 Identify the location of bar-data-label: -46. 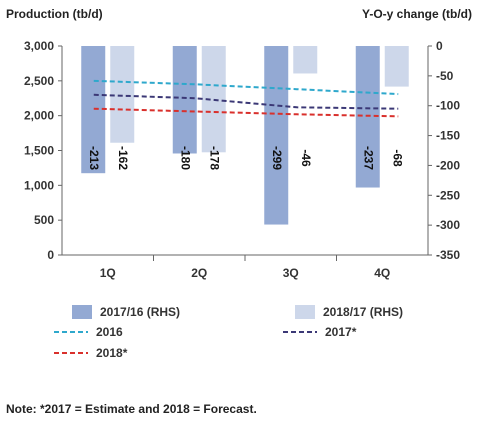
(306, 158).